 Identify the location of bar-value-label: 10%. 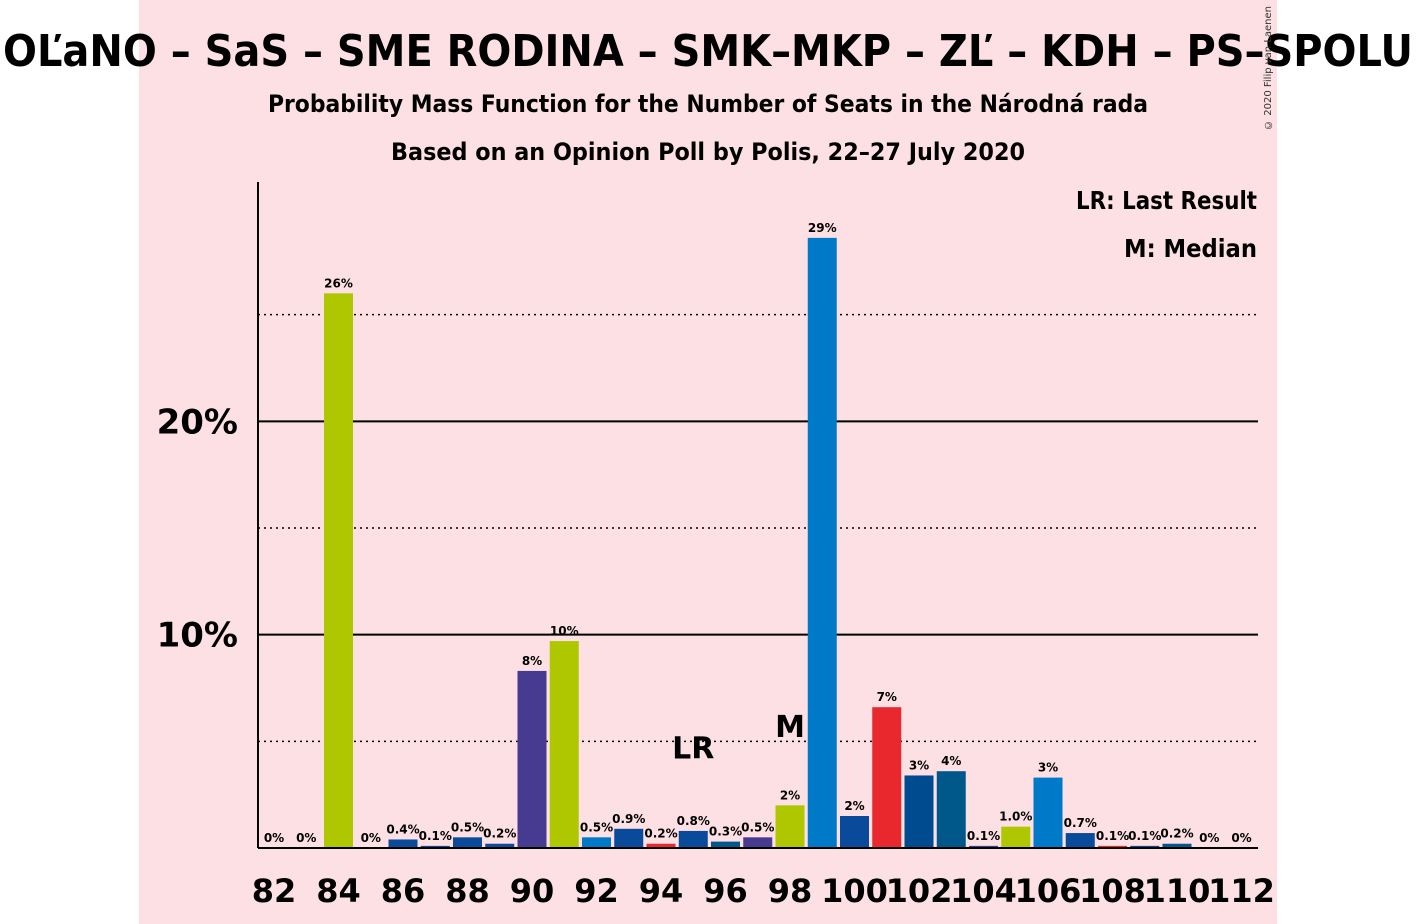
(564, 631).